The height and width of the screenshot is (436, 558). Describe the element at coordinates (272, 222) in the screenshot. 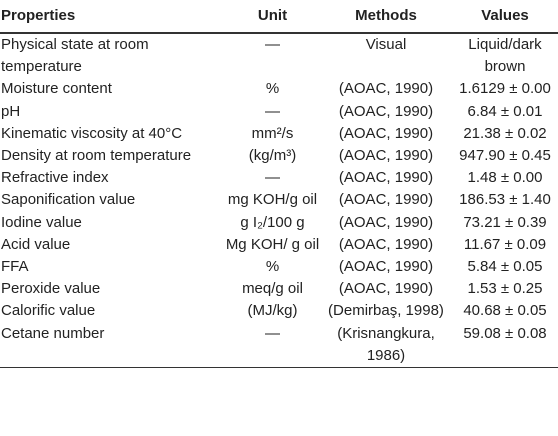

I see `unit-cell: g I₂/100 g` at that location.